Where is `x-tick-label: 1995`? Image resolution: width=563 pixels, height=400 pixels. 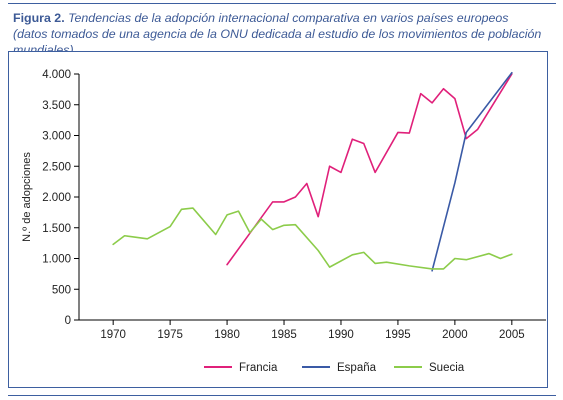 x-tick-label: 1995 is located at coordinates (398, 335).